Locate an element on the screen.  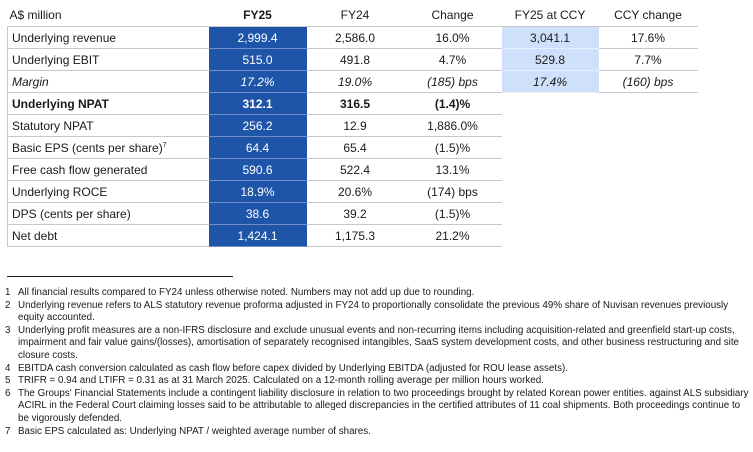
row-label: Basic EPS (cents per share)7 is located at coordinates (108, 147).